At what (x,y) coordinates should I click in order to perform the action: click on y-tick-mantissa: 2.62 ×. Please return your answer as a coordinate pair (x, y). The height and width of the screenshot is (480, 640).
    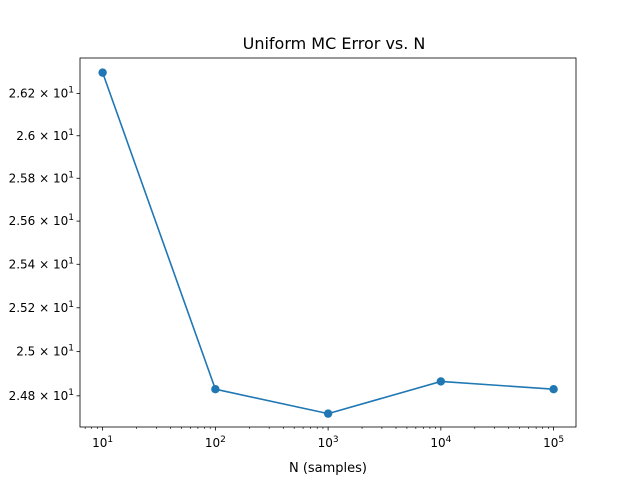
    Looking at the image, I should click on (31, 94).